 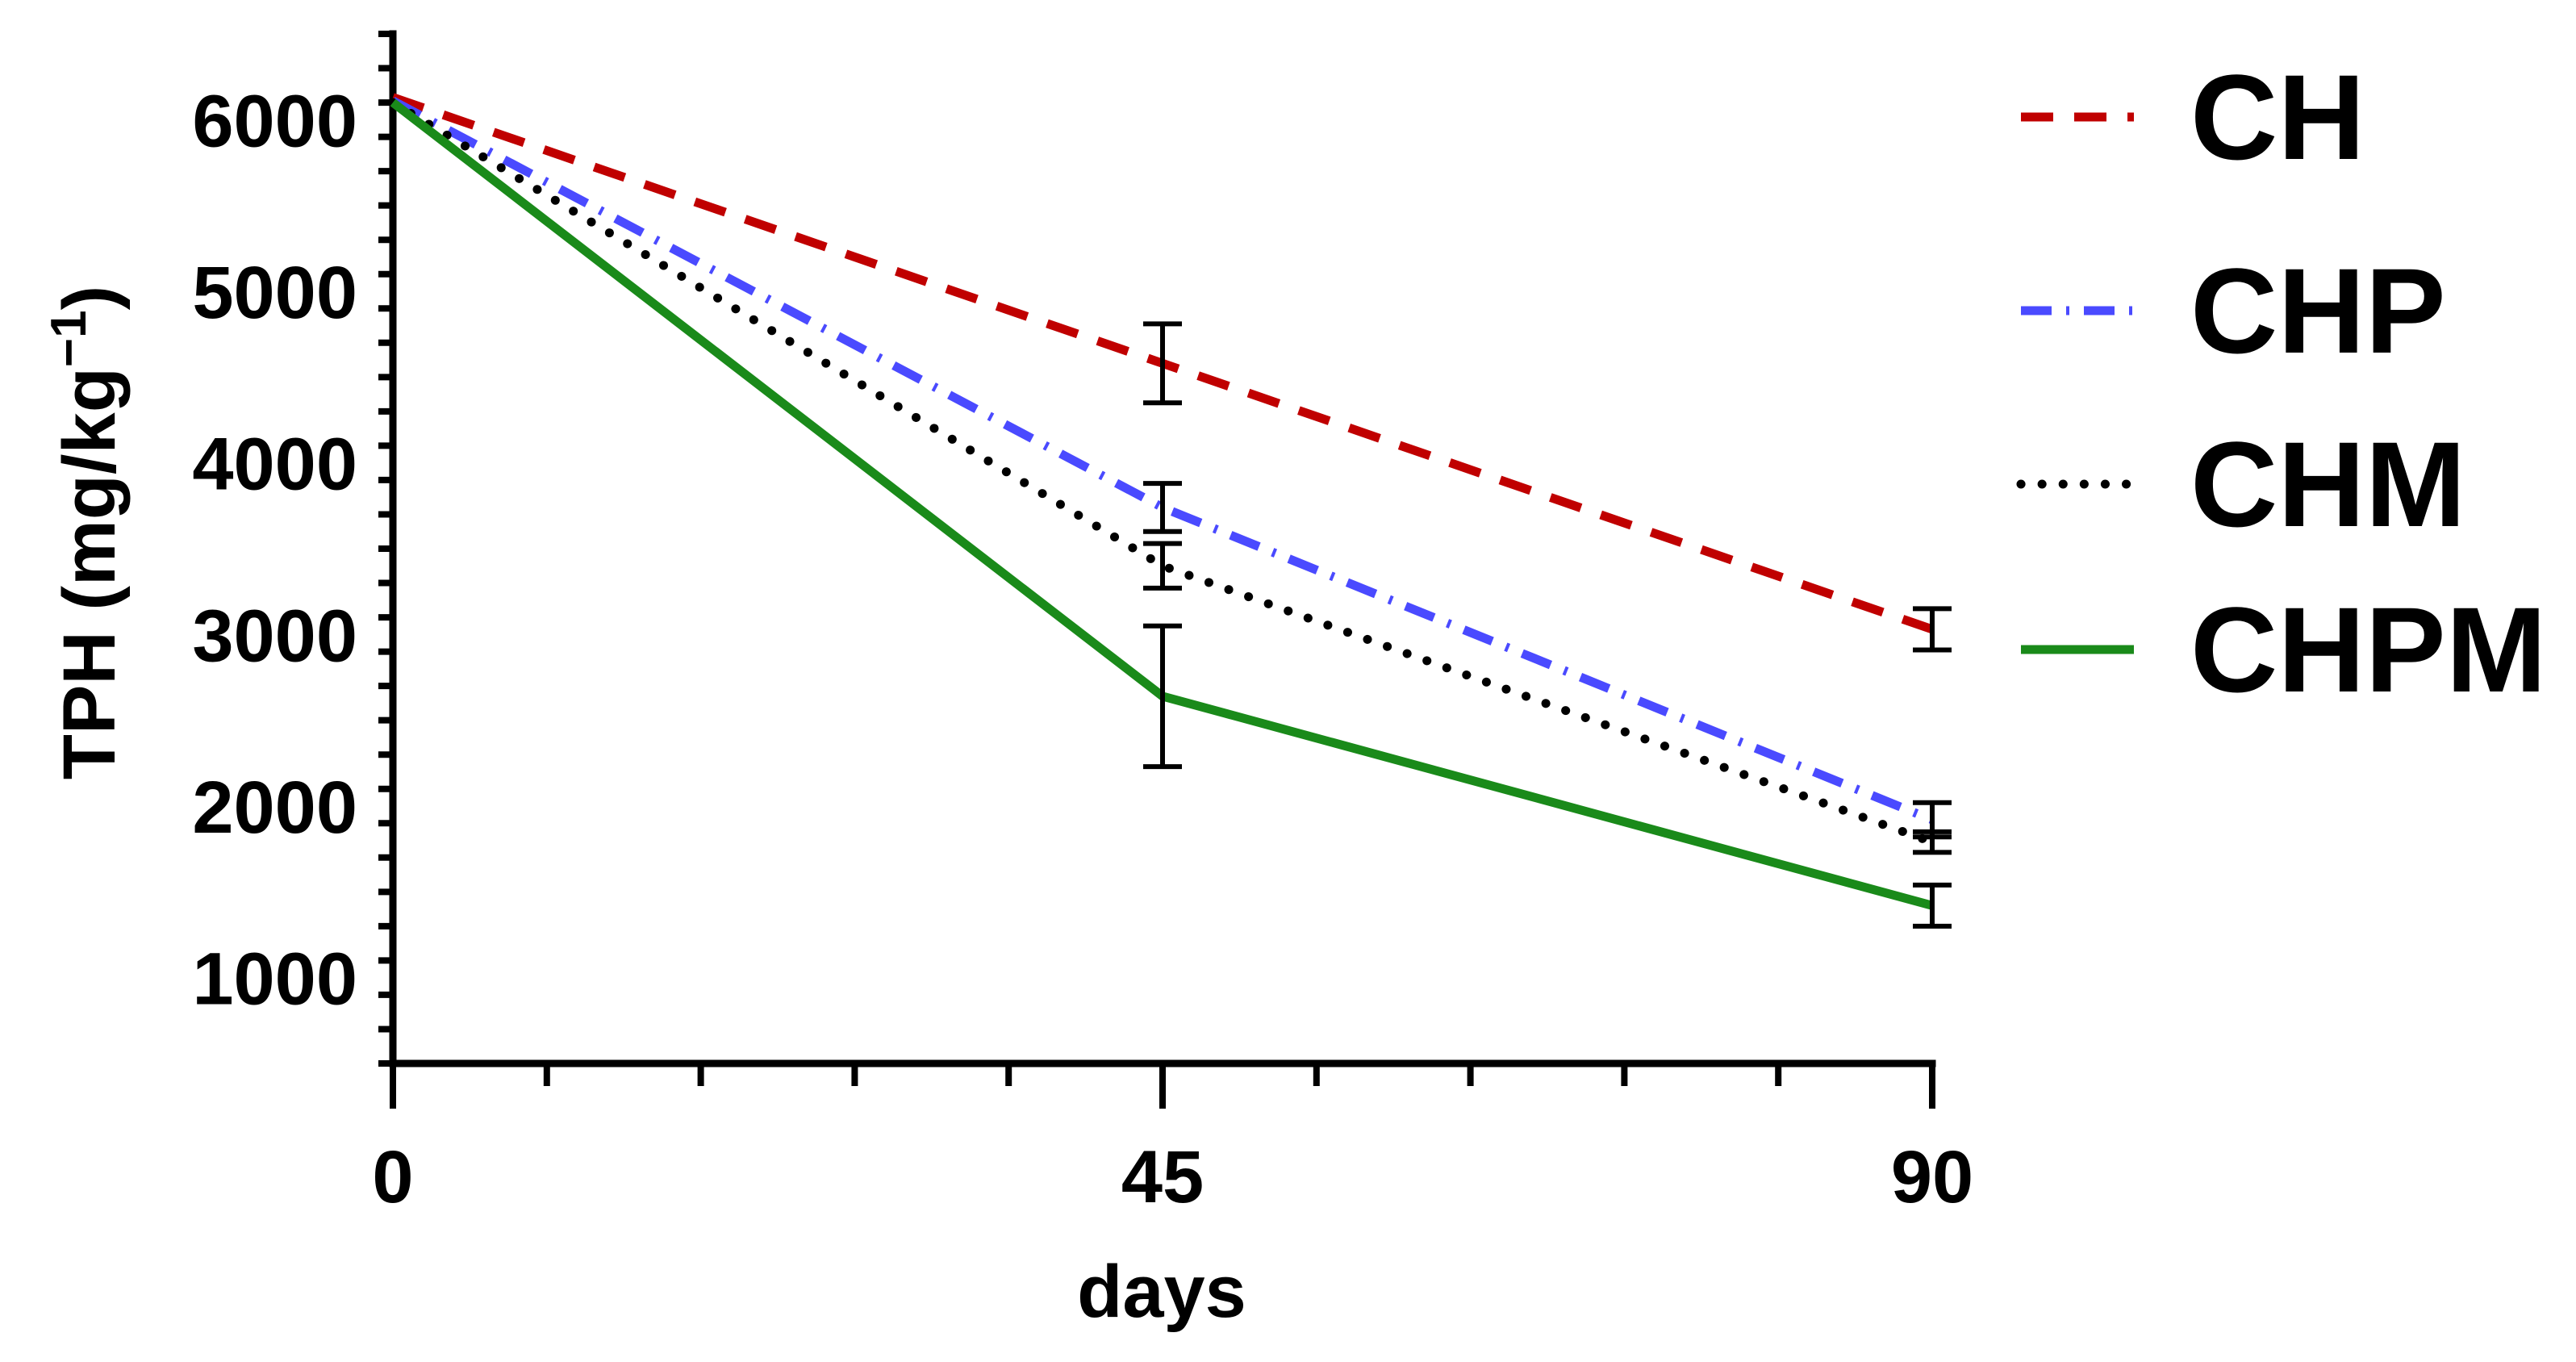 What do you see at coordinates (2368, 650) in the screenshot?
I see `legend-label: CHPM` at bounding box center [2368, 650].